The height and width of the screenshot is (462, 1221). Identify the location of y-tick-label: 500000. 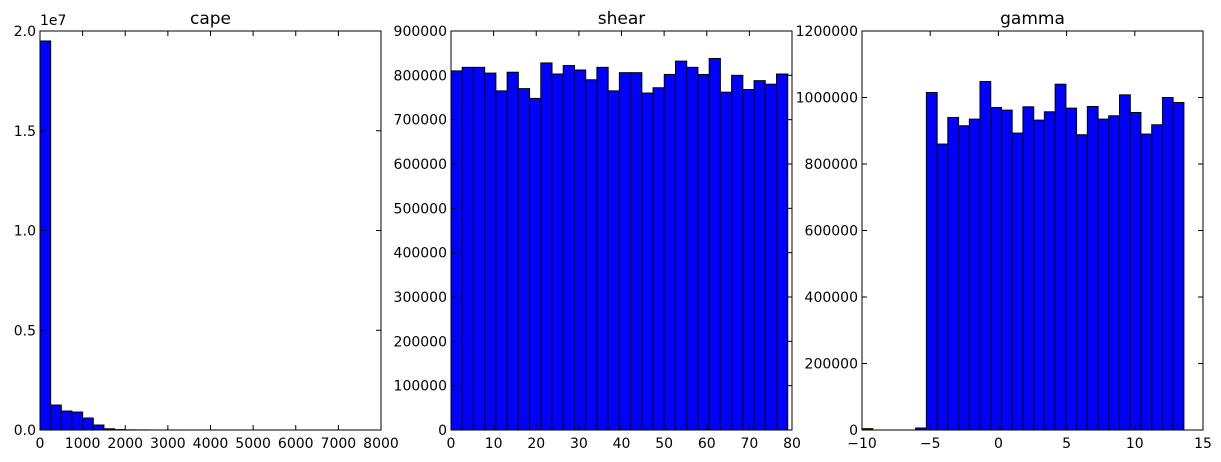
(420, 209).